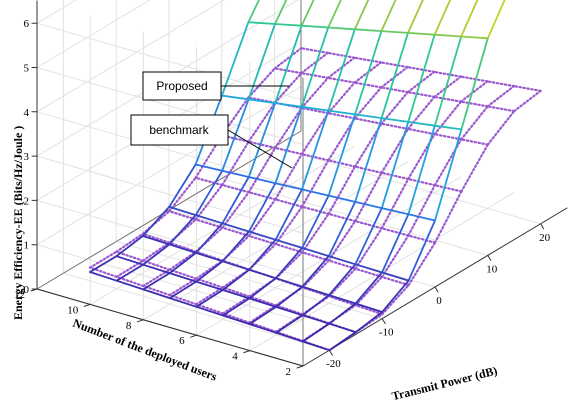 Image resolution: width=578 pixels, height=408 pixels. I want to click on x-tick-label: -20, so click(333, 364).